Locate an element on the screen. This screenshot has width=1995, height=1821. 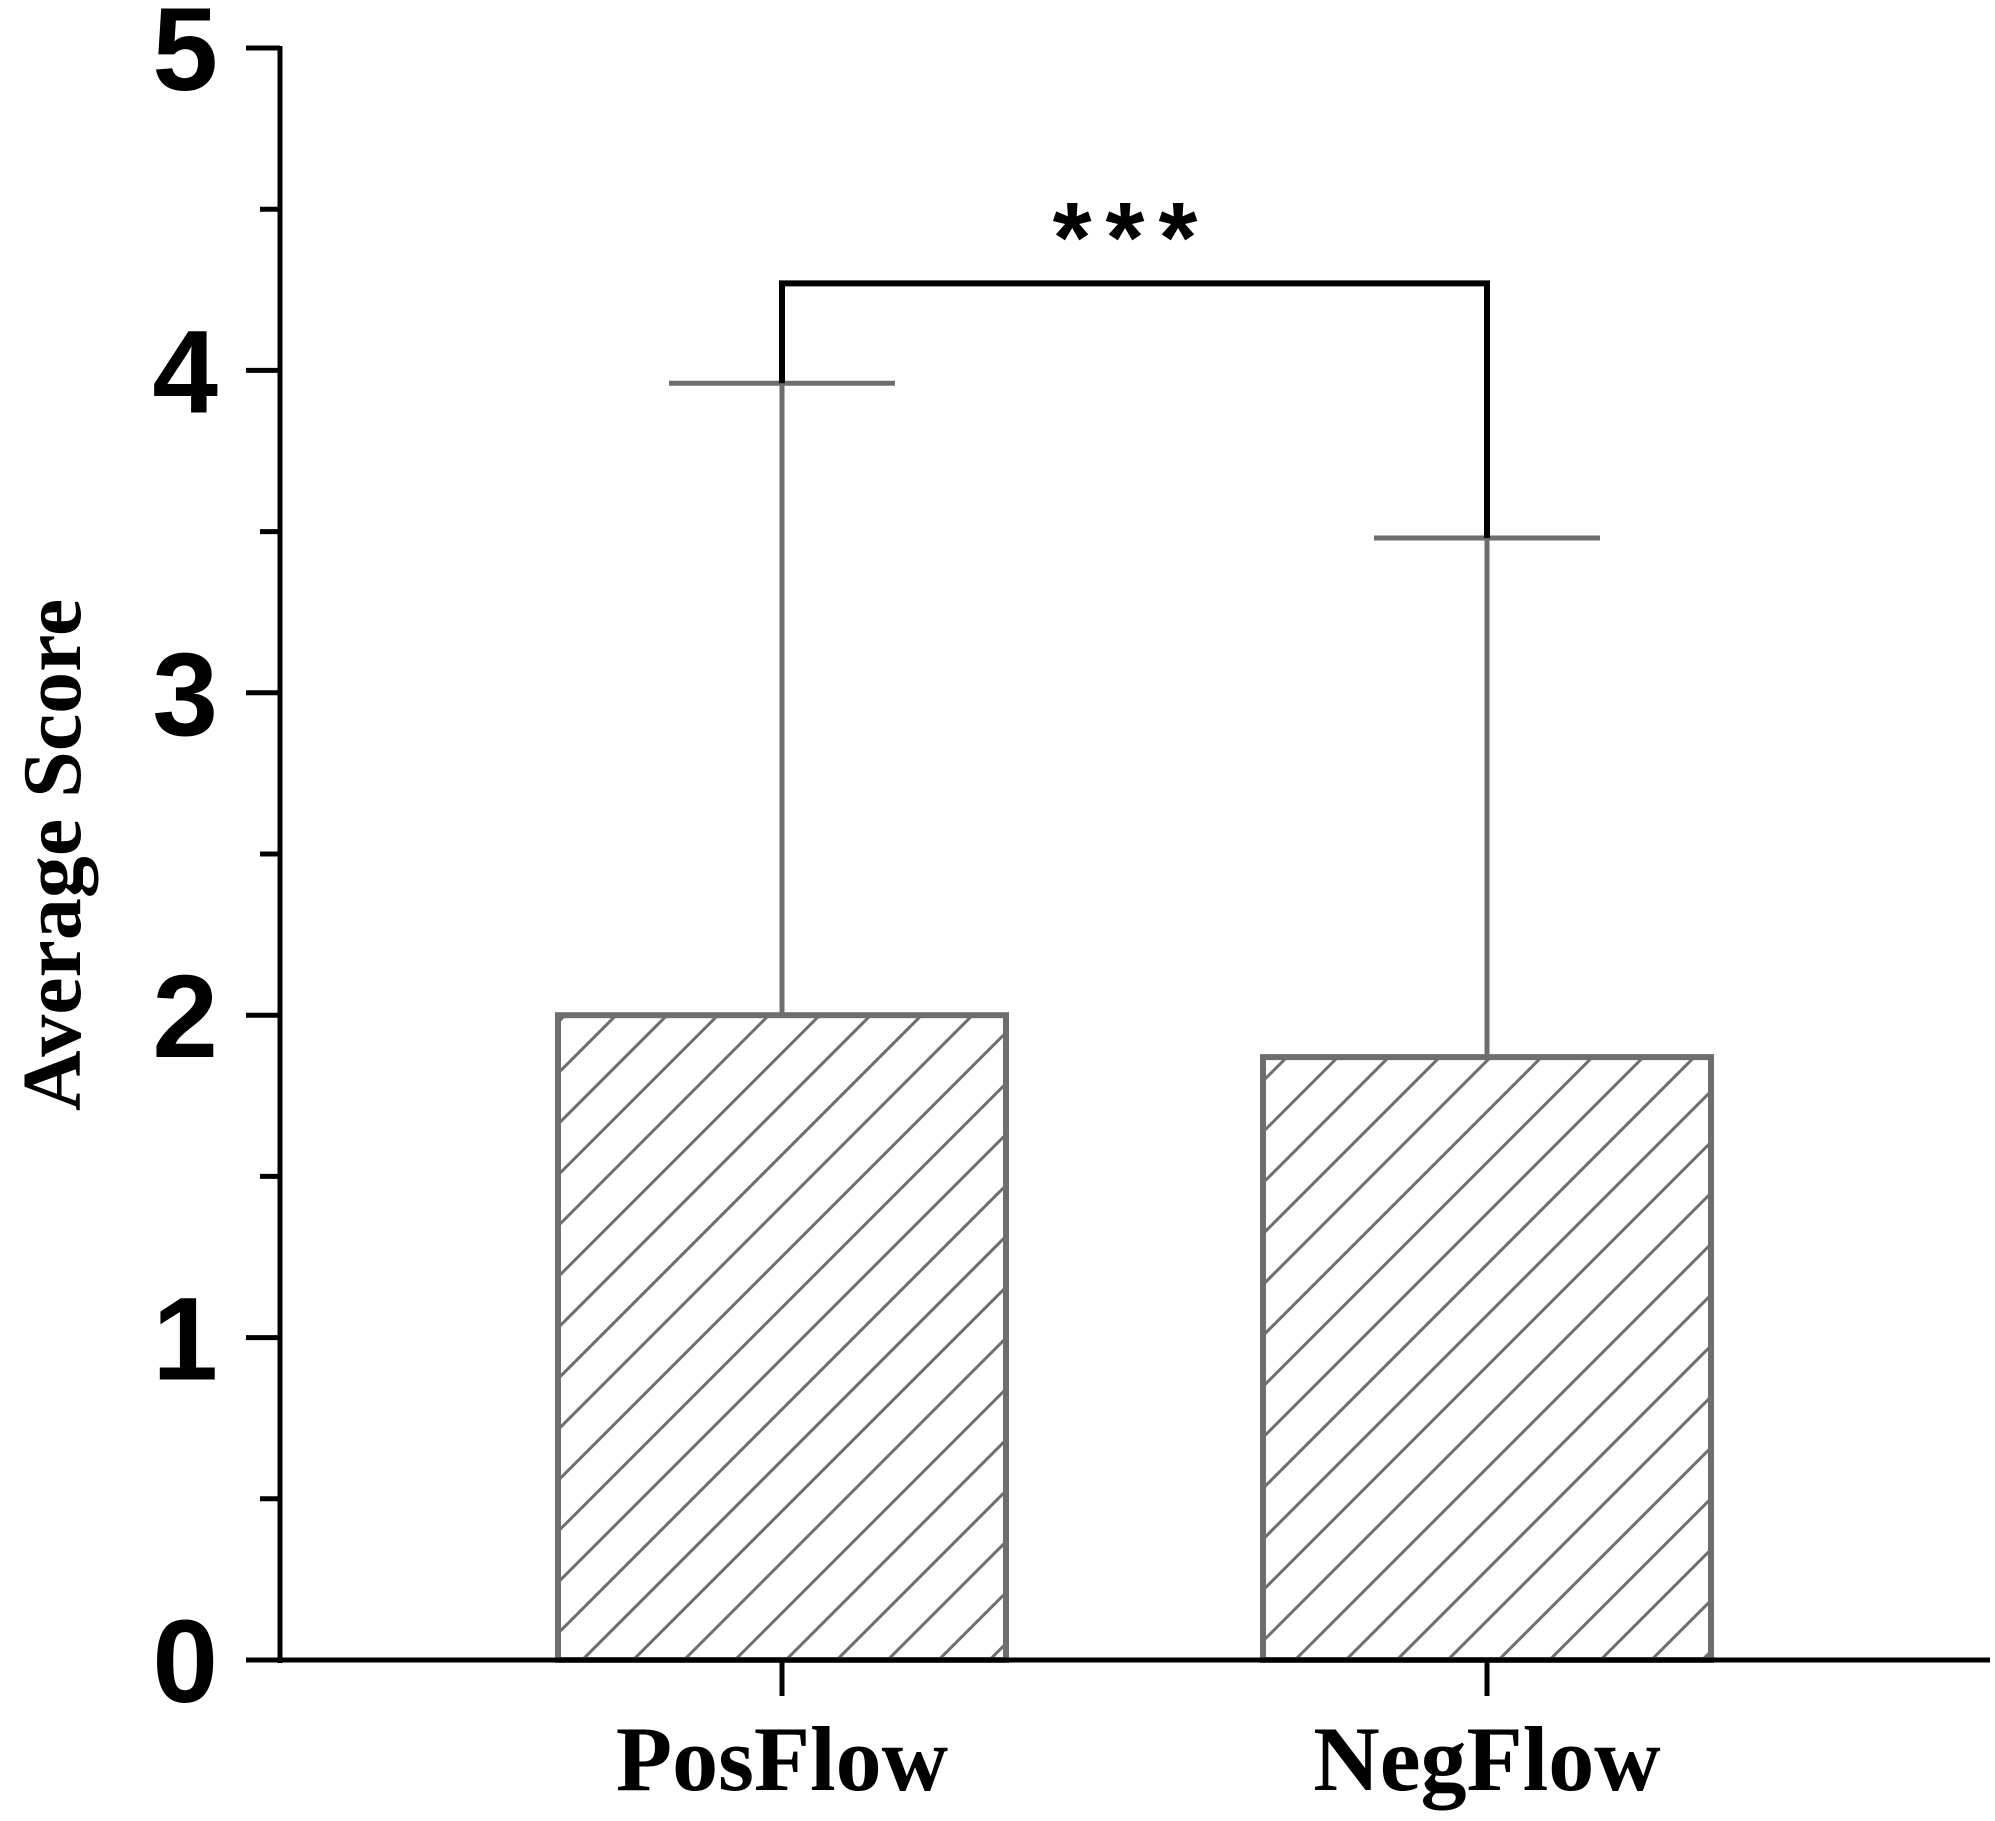
x-tick-label-negflow: NegFlow is located at coordinates (1486, 1759).